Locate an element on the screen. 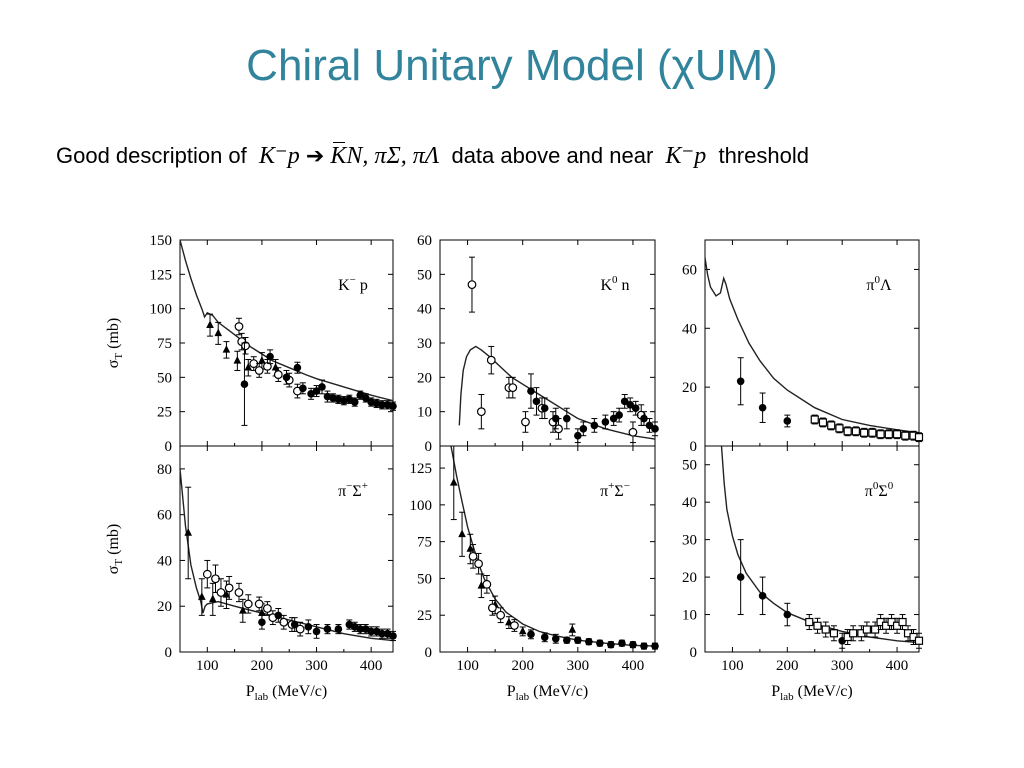 This screenshot has width=1024, height=768. chart-panel-6: 0 10 20 30 40 50 100 200 300 400 Plab (MeV/c) π0Σ0 is located at coordinates (803, 574).